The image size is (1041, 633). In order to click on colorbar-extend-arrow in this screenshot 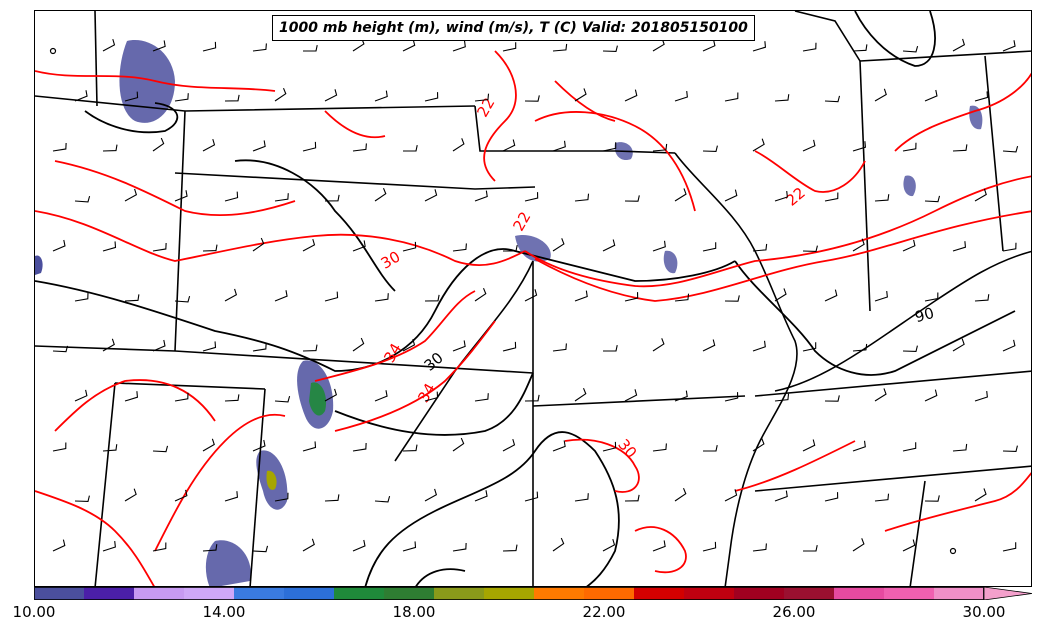, I will do `click(1007, 593)`.